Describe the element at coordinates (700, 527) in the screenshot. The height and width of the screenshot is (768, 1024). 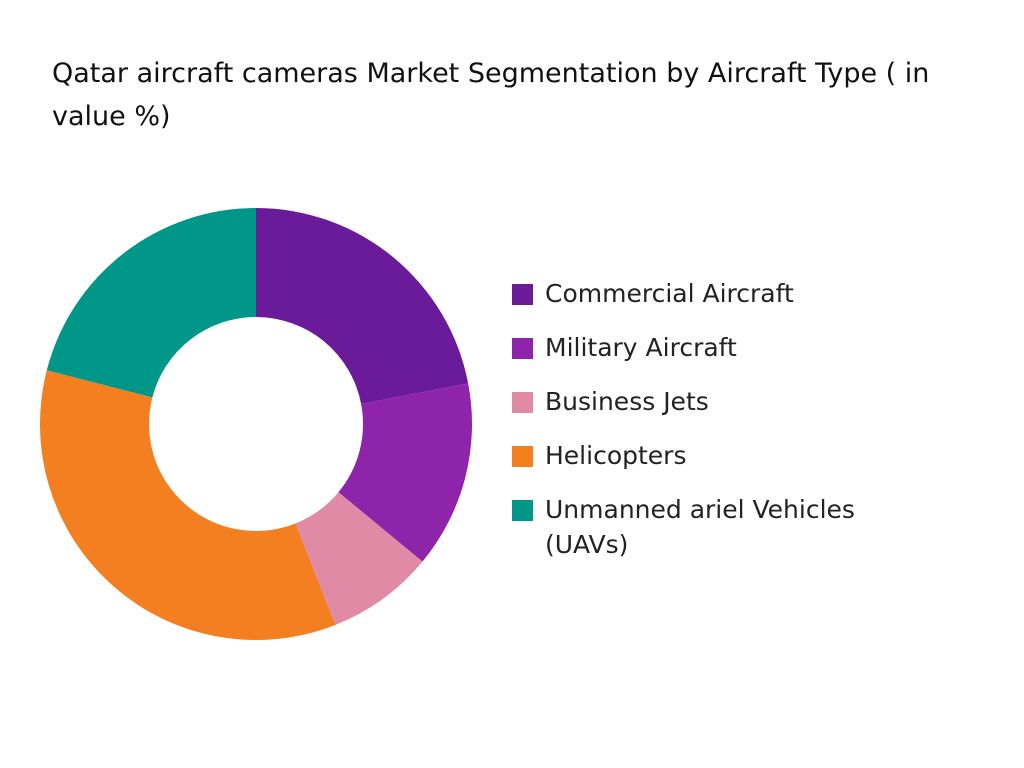
I see `legend-label: Unmanned ariel Vehicles (UAVs)` at that location.